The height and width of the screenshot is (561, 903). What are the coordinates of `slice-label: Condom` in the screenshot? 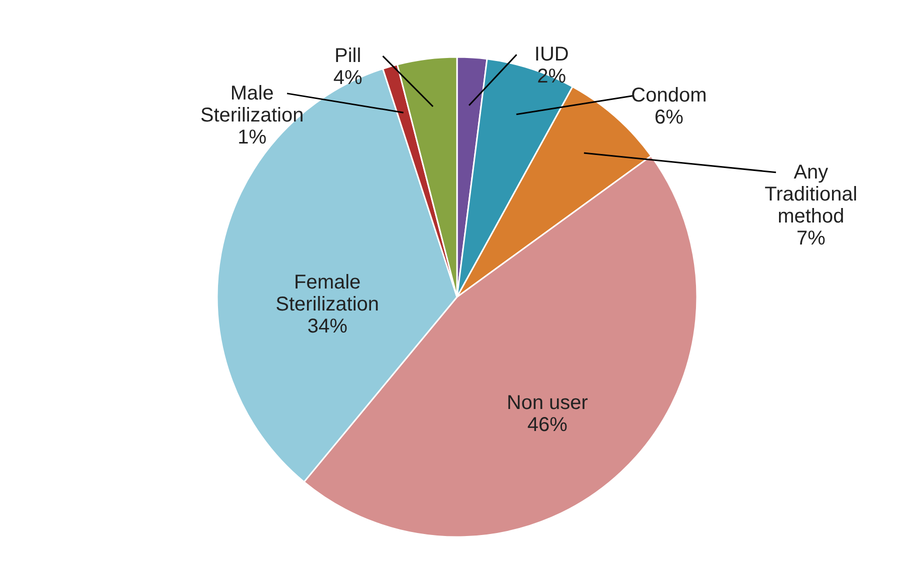 It's located at (669, 95).